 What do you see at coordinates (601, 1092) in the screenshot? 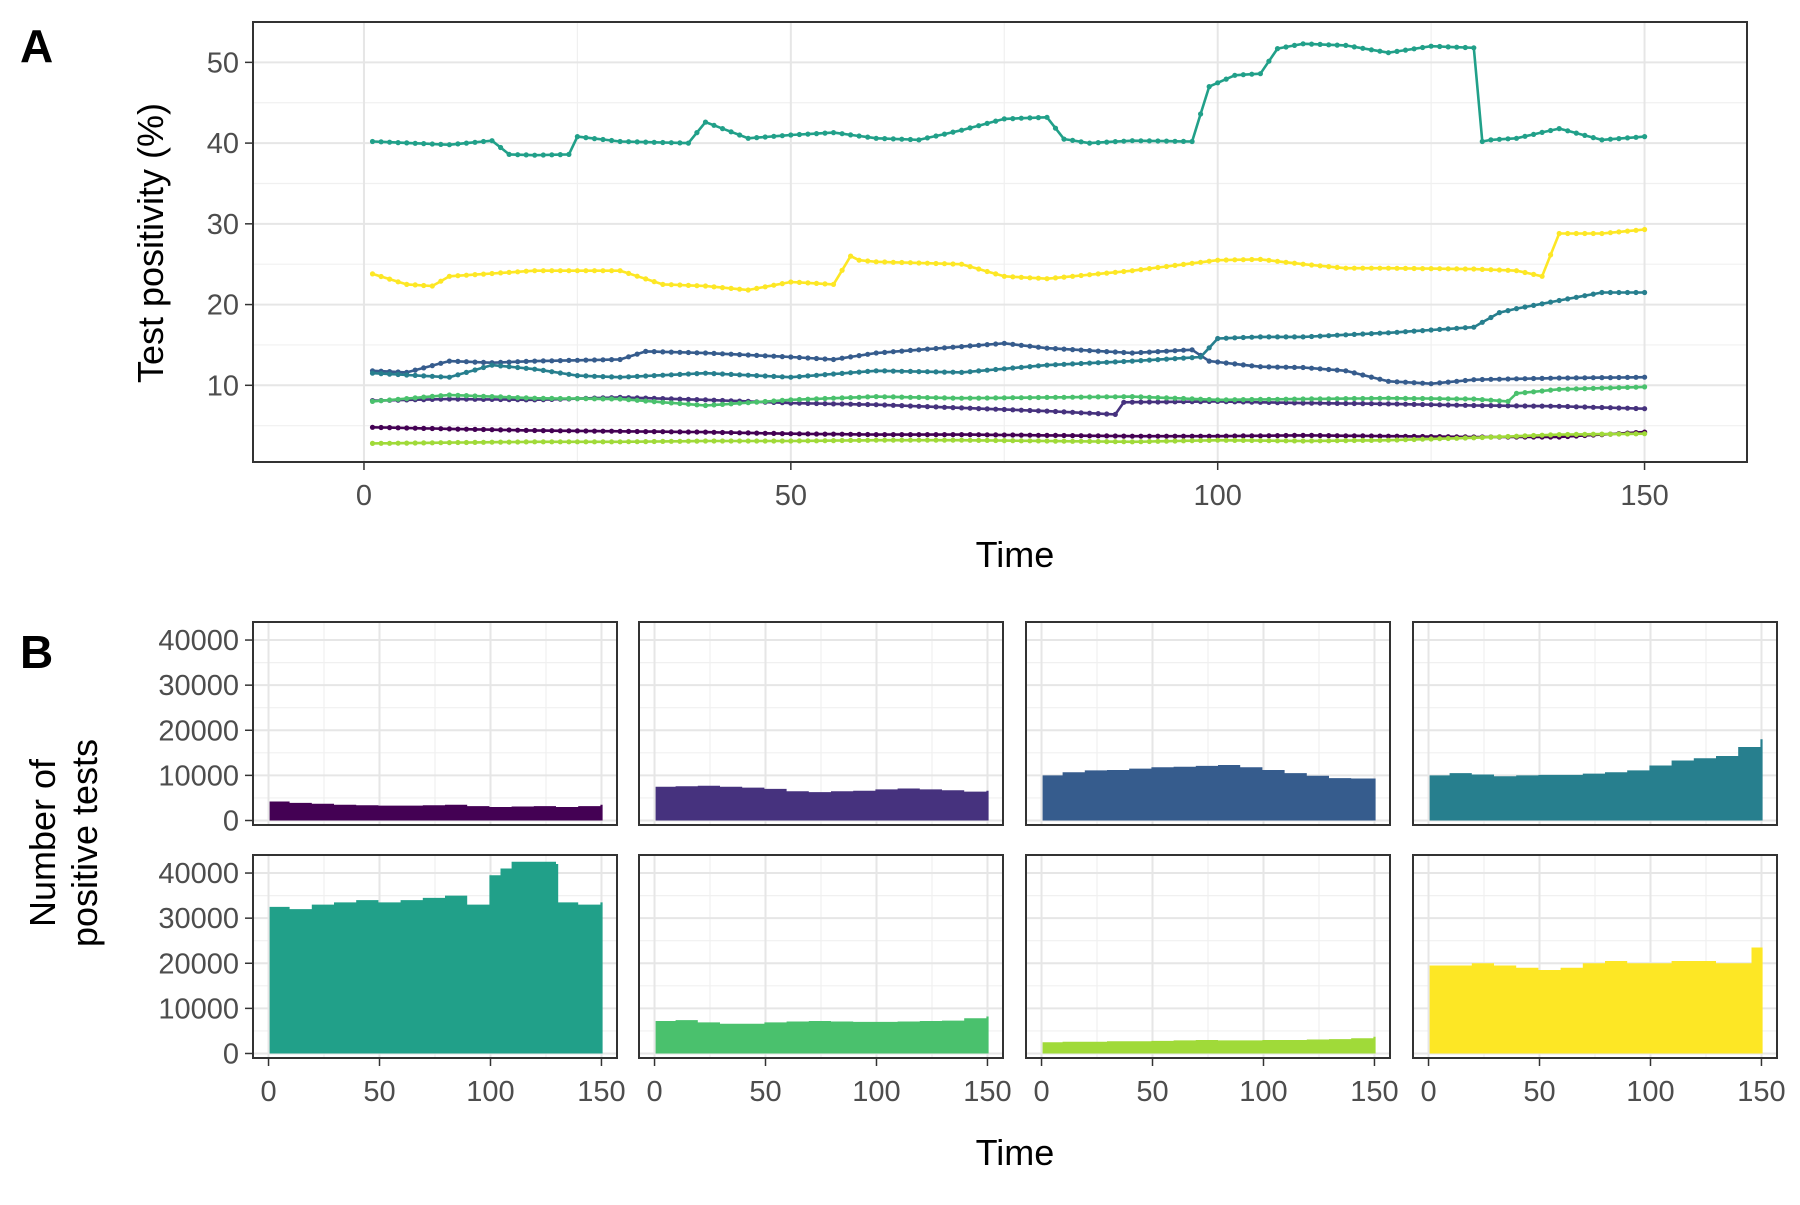
I see `panel-b-x-tick-label: 150` at bounding box center [601, 1092].